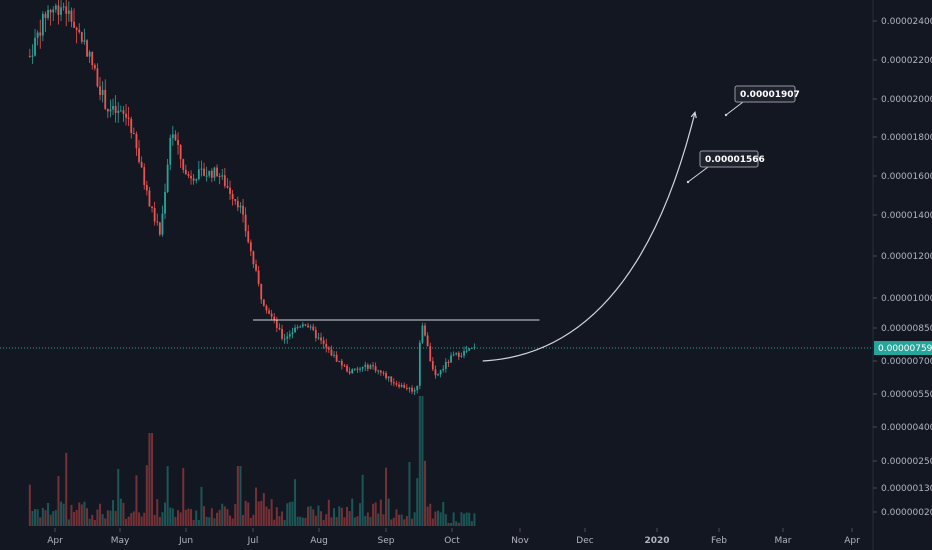 This screenshot has width=932, height=550. Describe the element at coordinates (906, 489) in the screenshot. I see `y-tick-label: 0.00000130` at that location.